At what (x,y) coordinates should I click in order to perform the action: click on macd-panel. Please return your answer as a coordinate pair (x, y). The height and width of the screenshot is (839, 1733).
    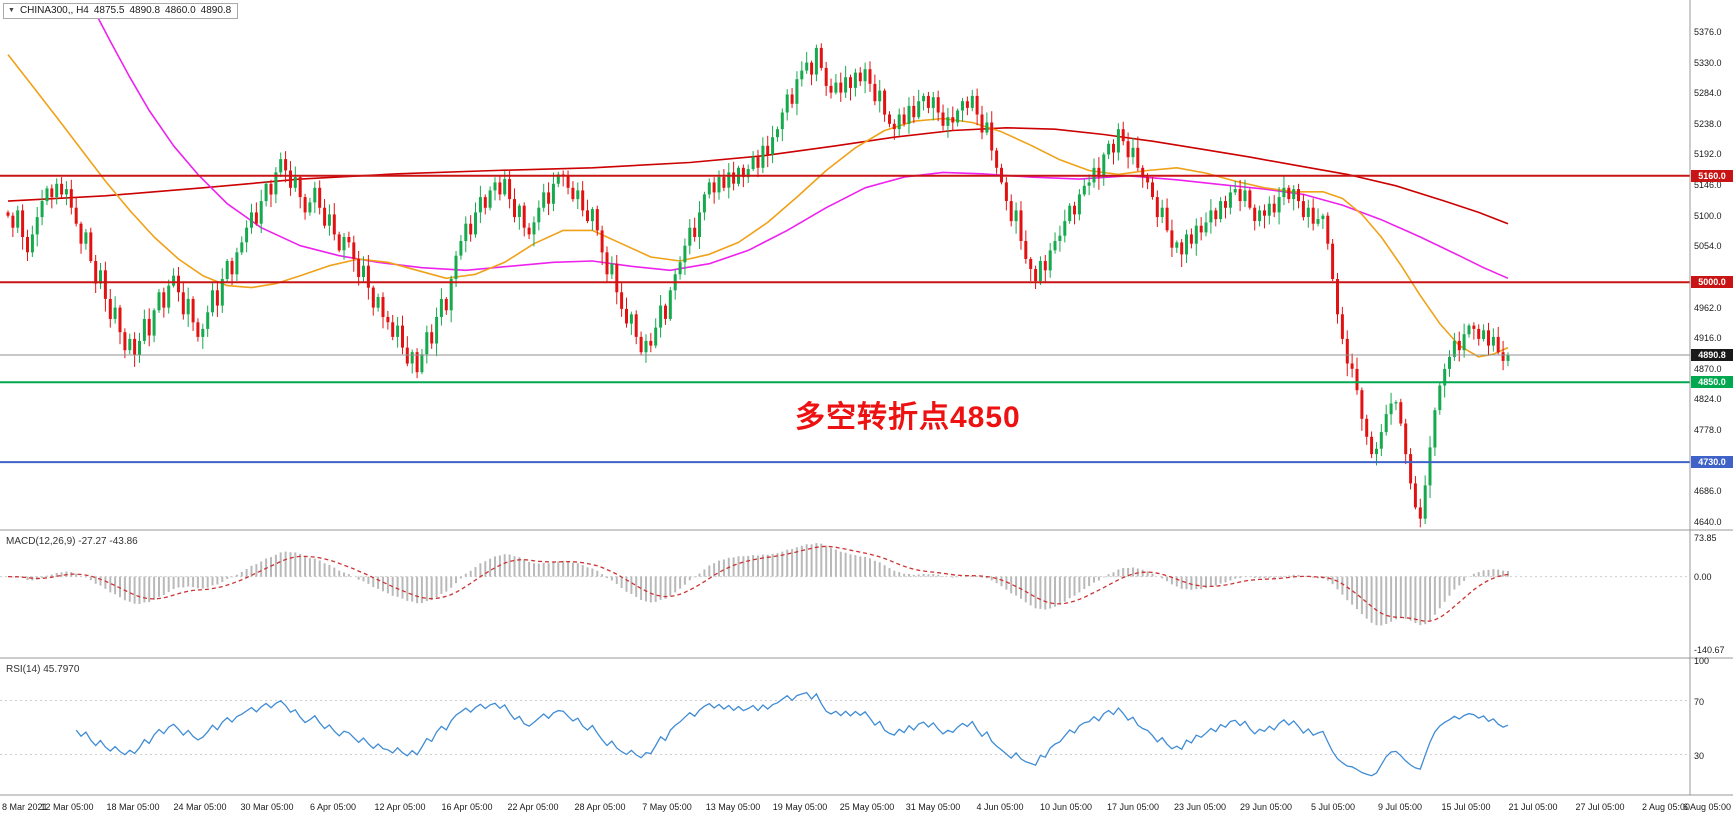
    Looking at the image, I should click on (845, 584).